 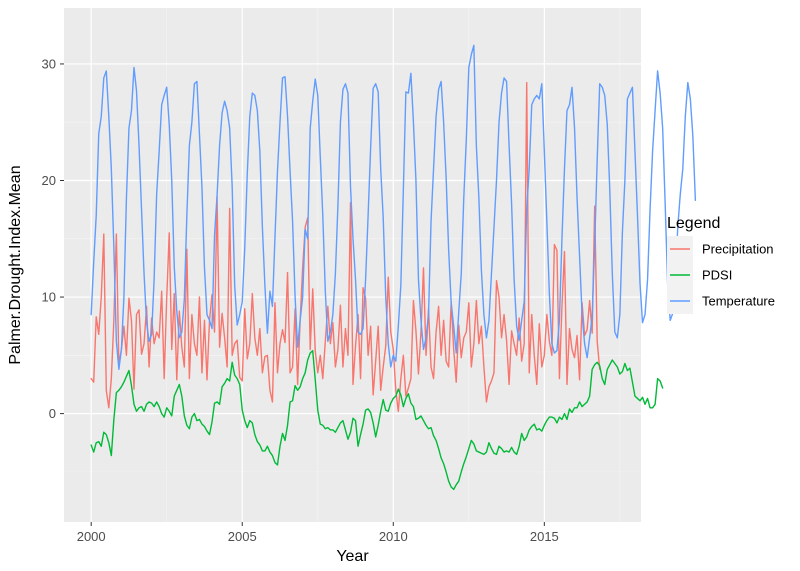 What do you see at coordinates (352, 556) in the screenshot?
I see `x-axis-title: Year` at bounding box center [352, 556].